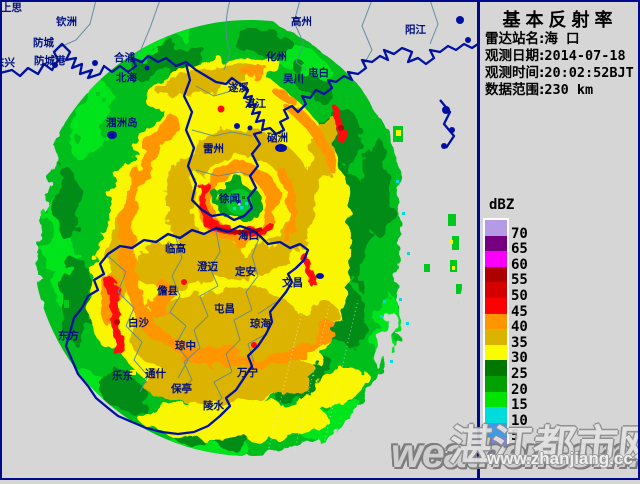  I want to click on map-place-label: 涠洲岛, so click(122, 122).